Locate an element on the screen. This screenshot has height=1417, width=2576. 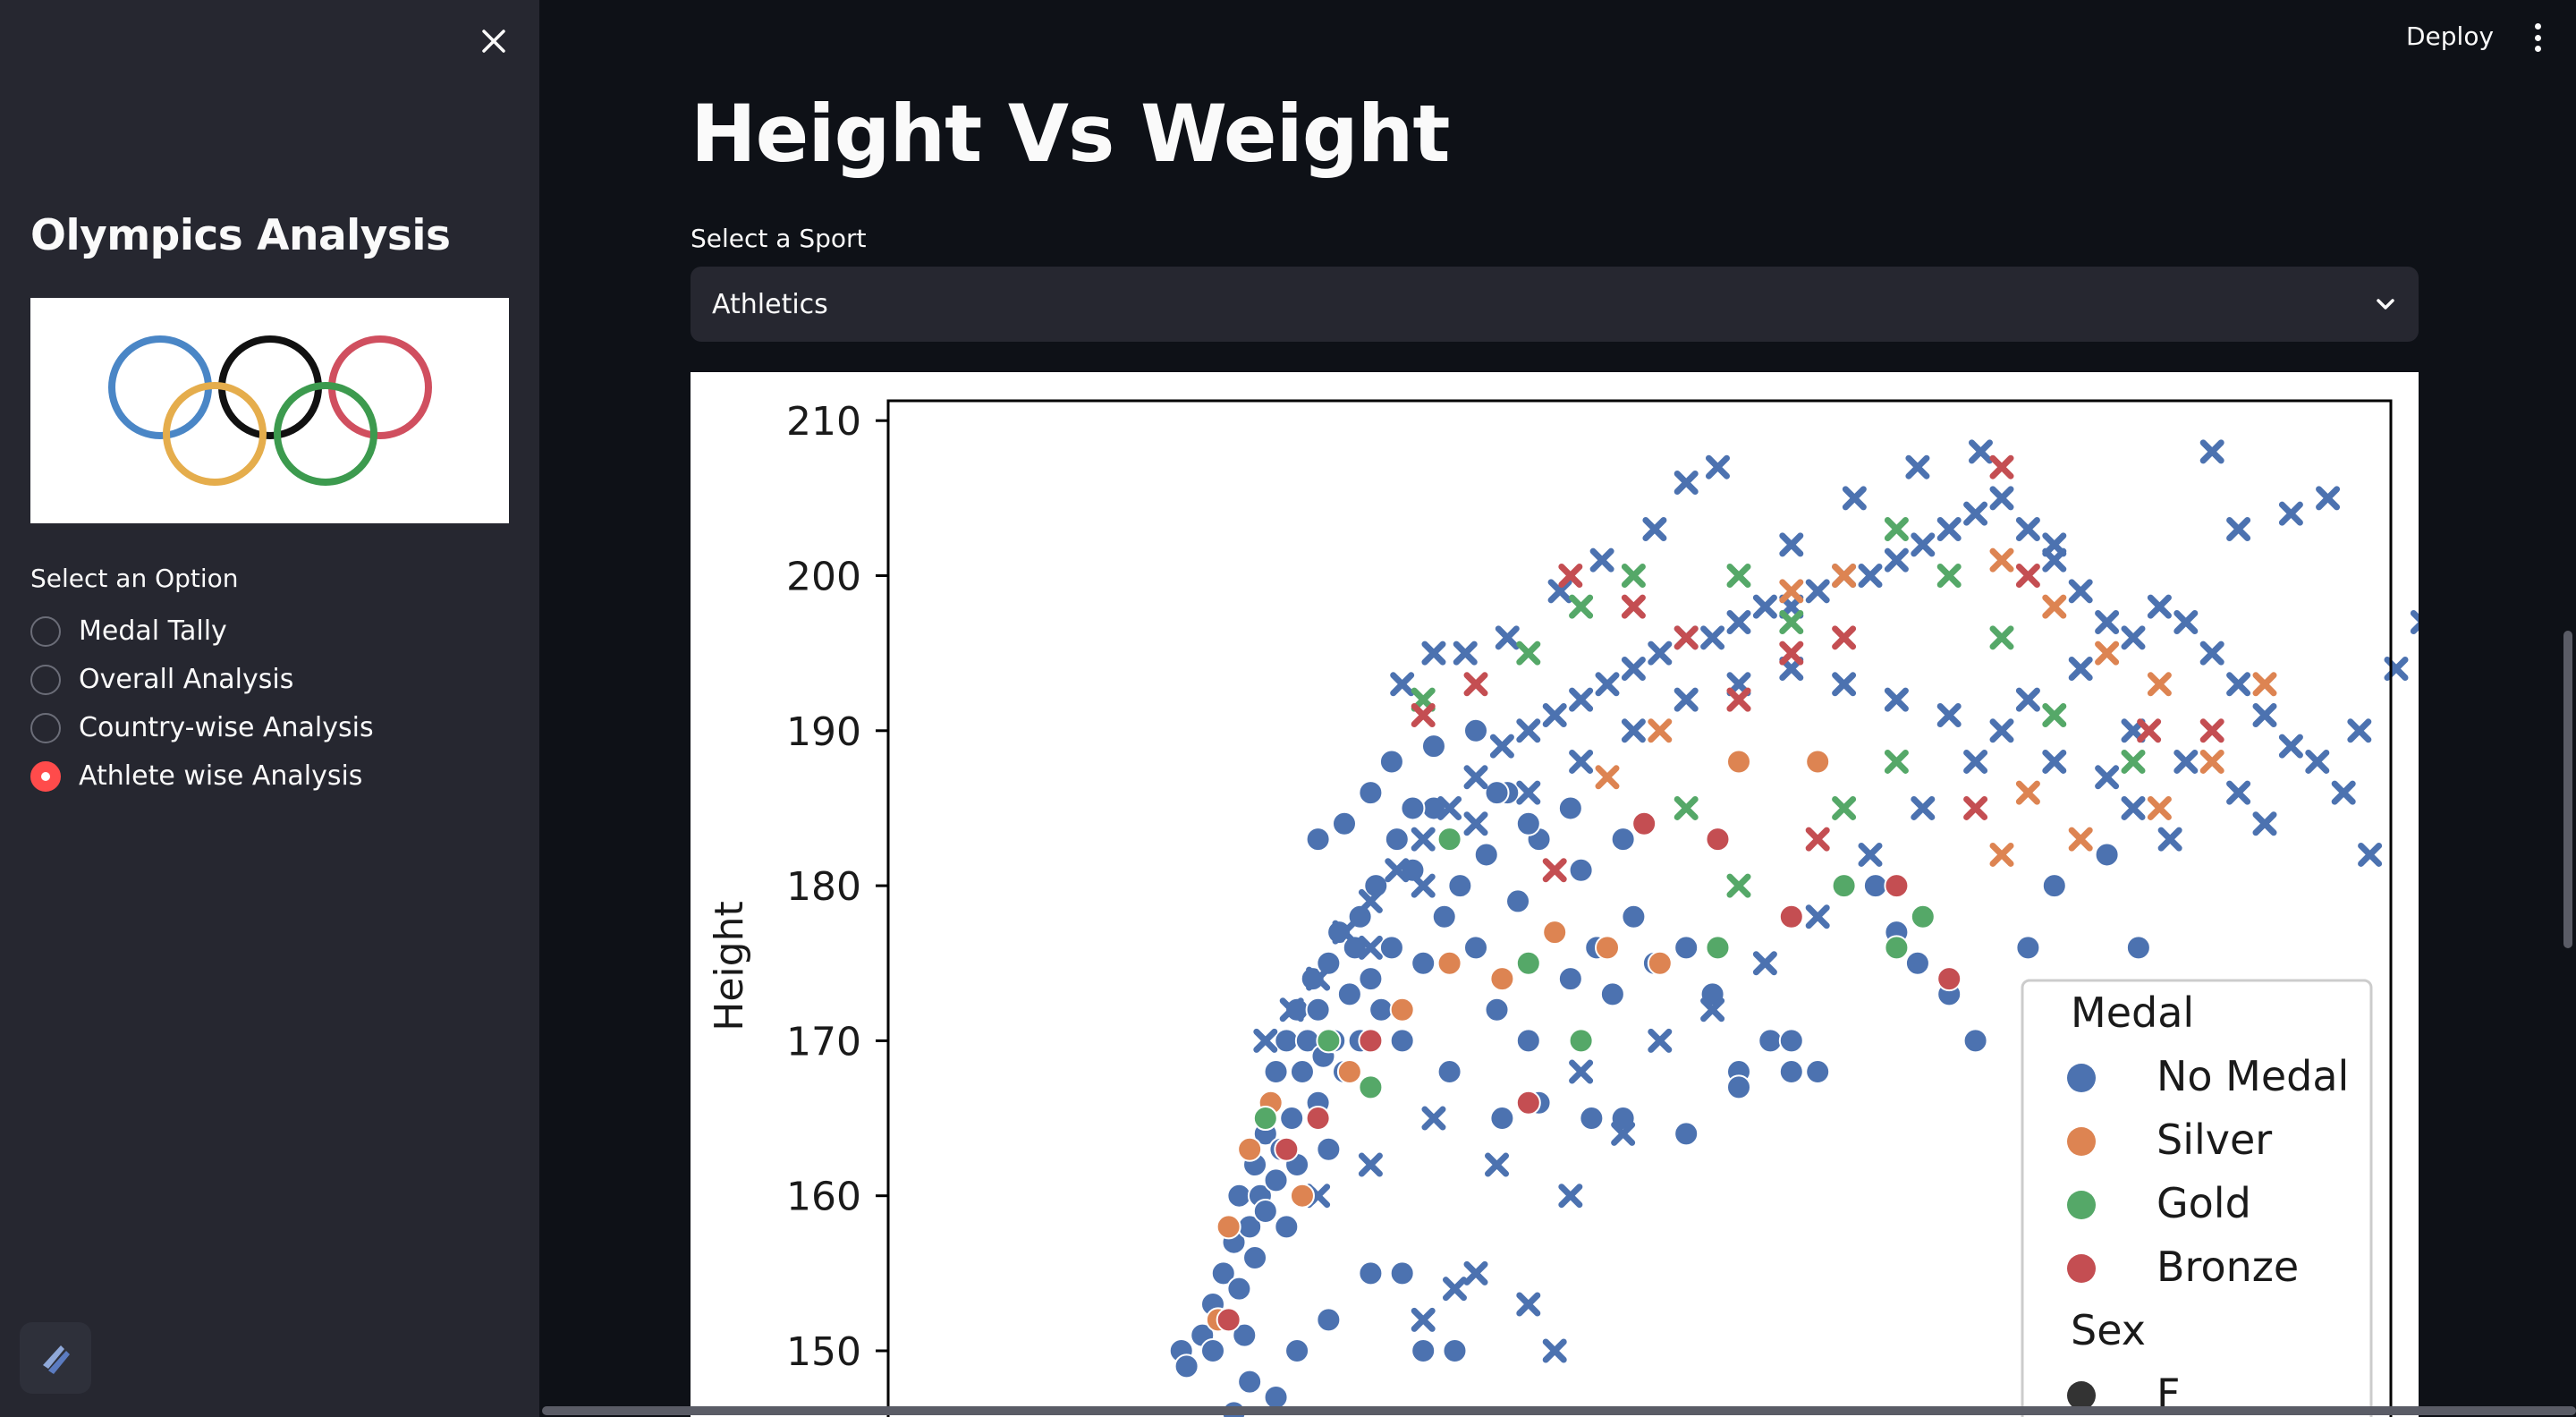
radio-overall-analysis: Overall Analysis is located at coordinates (161, 679).